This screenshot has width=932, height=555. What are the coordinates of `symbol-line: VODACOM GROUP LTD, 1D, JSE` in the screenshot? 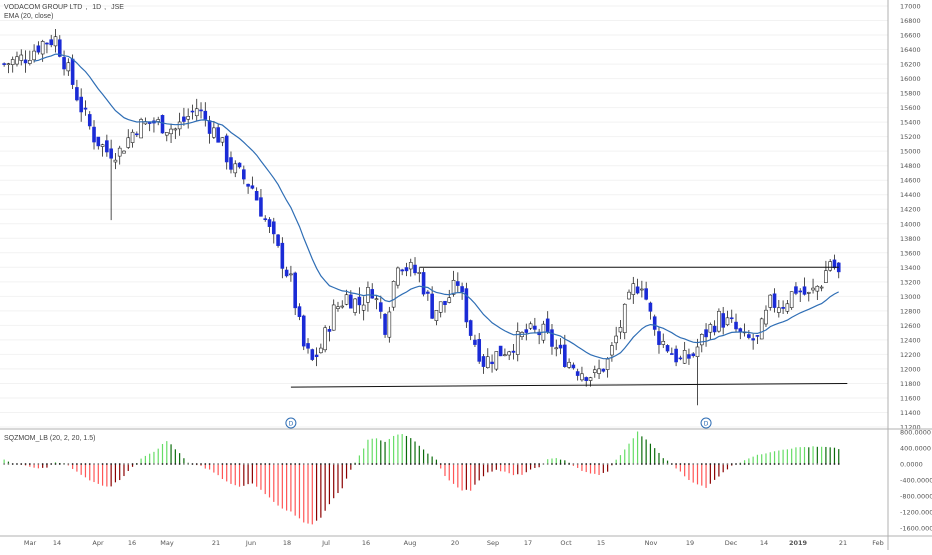 It's located at (64, 7).